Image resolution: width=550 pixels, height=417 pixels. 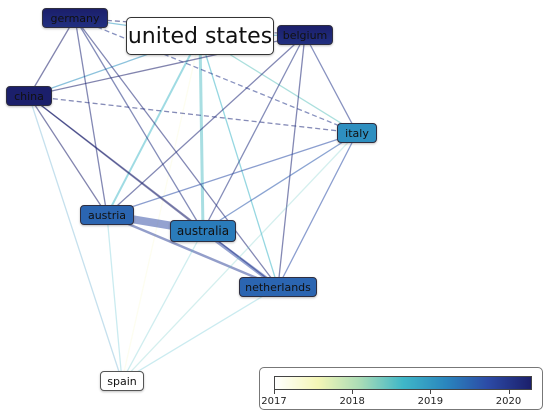 What do you see at coordinates (91, 116) in the screenshot?
I see `link-germany-austria` at bounding box center [91, 116].